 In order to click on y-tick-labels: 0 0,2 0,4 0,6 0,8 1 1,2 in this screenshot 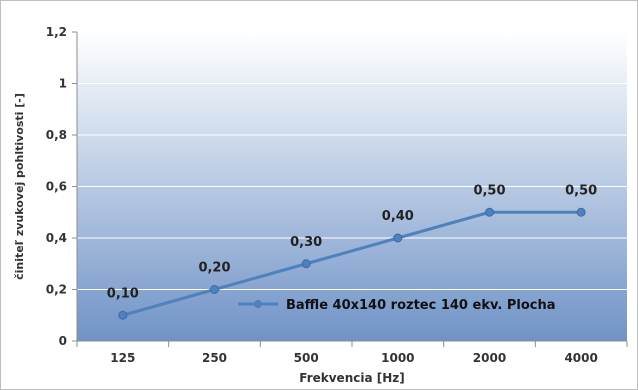, I will do `click(56, 186)`.